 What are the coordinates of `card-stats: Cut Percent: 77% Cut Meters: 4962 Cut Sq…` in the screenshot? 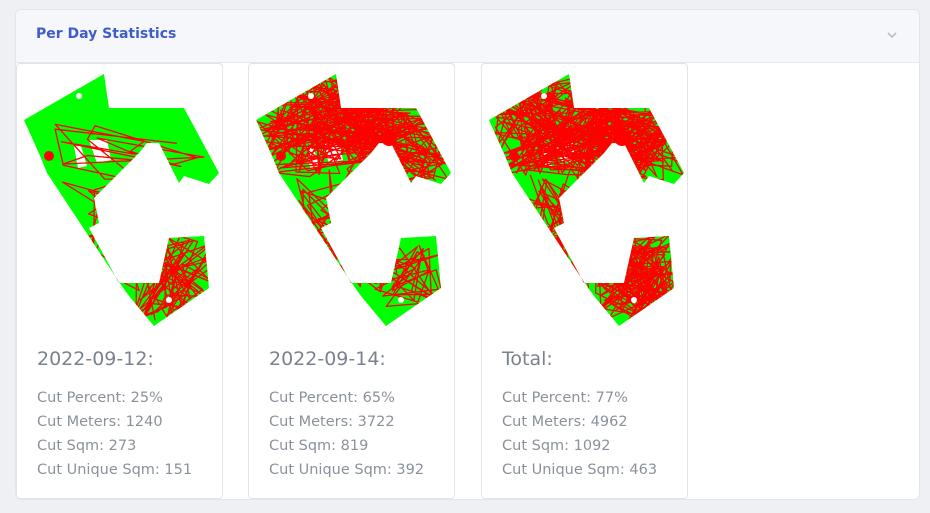 It's located at (579, 434).